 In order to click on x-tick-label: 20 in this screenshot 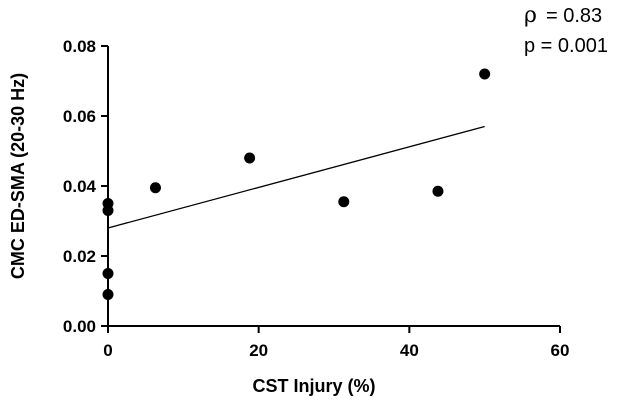, I will do `click(258, 350)`.